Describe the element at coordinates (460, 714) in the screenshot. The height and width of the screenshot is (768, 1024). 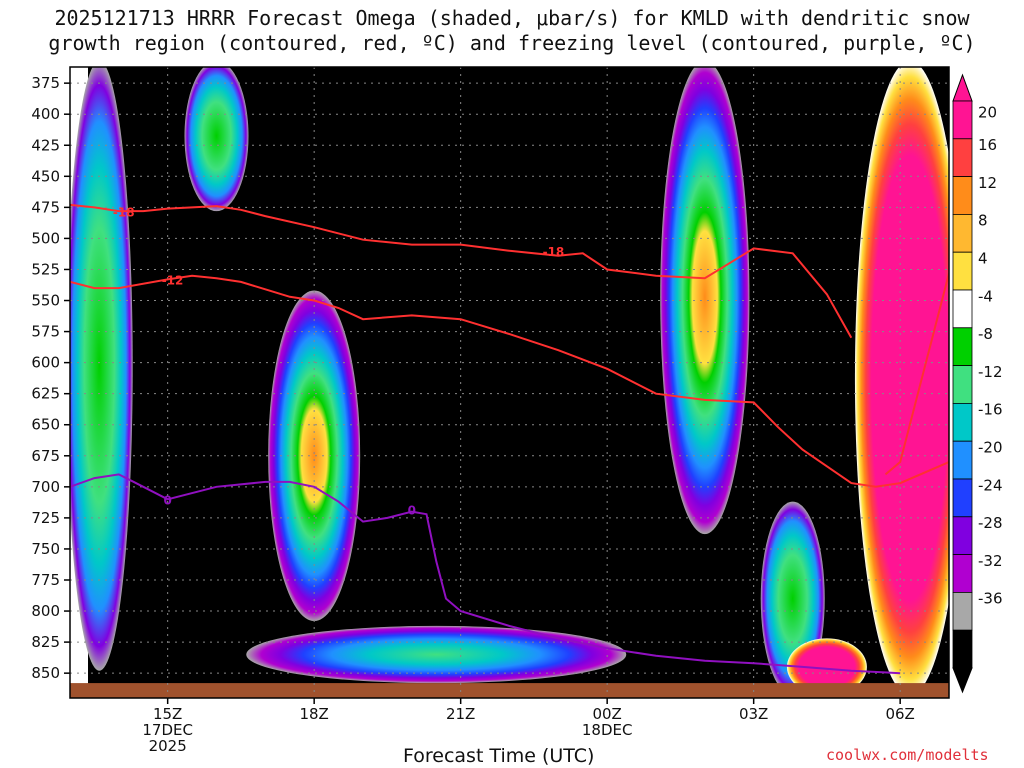
I see `x-tick-label: 21Z` at that location.